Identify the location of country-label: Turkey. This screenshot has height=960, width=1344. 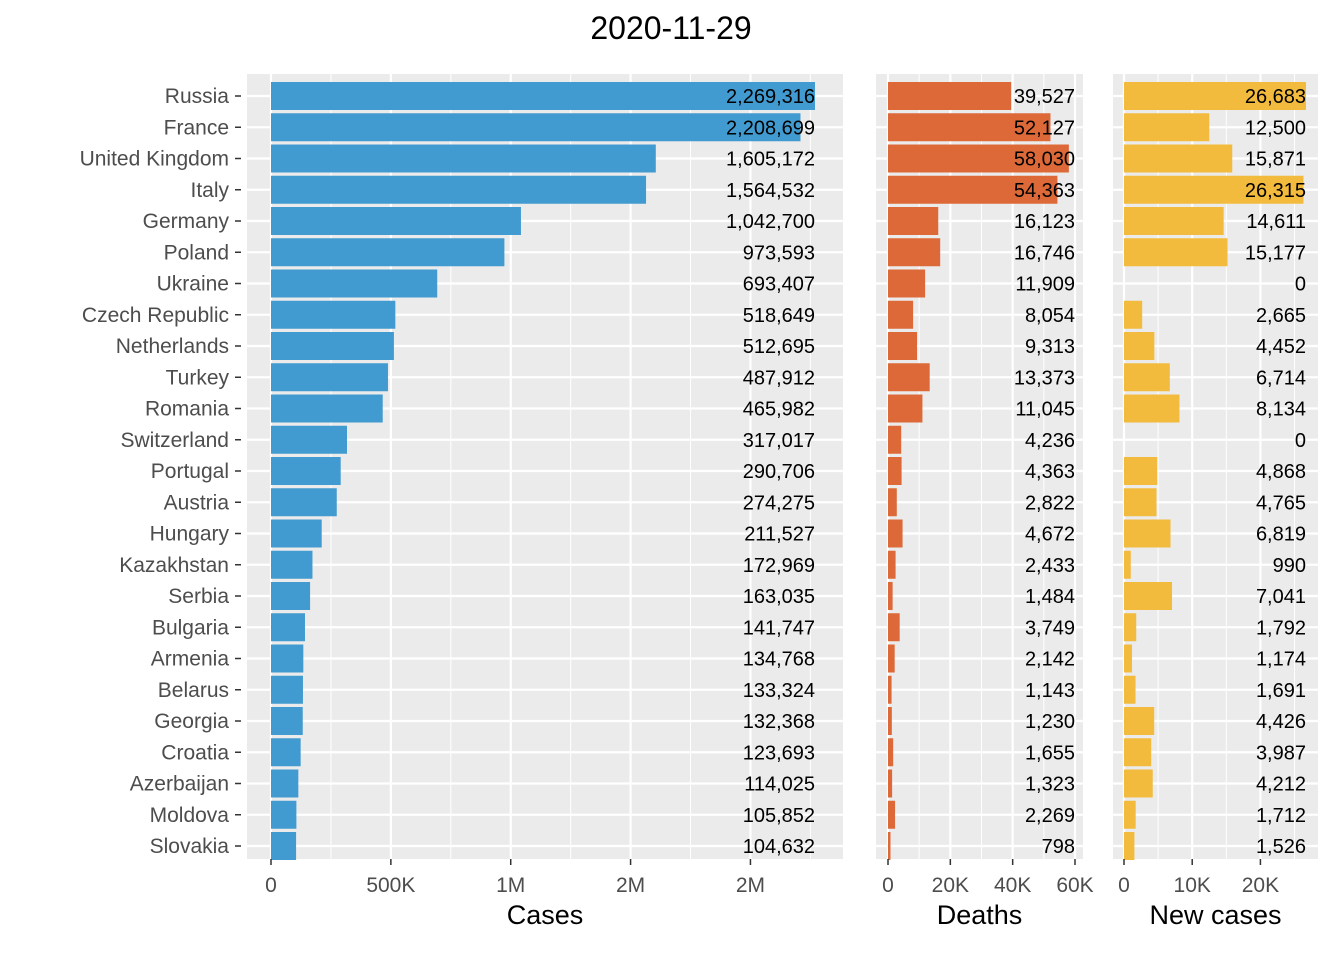
(198, 377).